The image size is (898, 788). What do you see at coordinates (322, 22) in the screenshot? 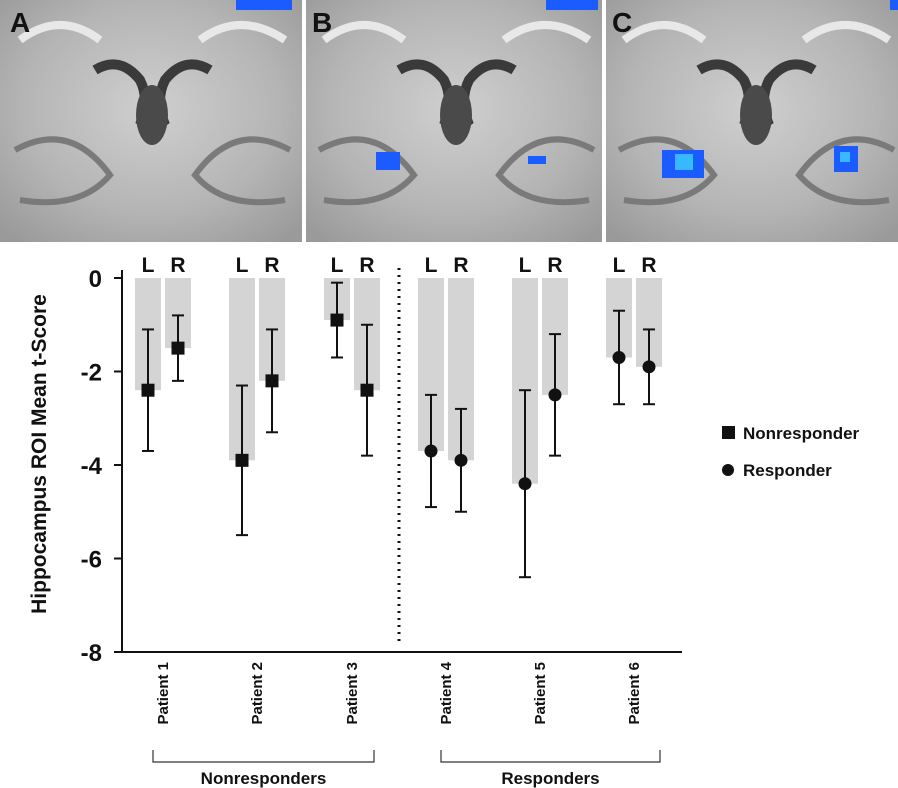
I see `panel-letter-b: B` at bounding box center [322, 22].